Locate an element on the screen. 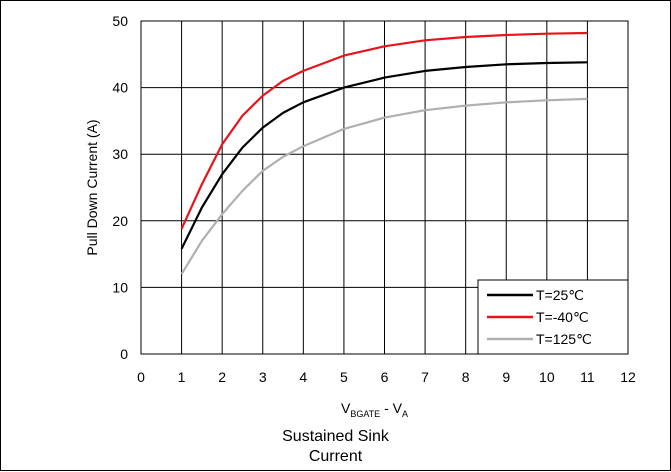 The image size is (671, 472). legend-label: T=25℃ is located at coordinates (560, 295).